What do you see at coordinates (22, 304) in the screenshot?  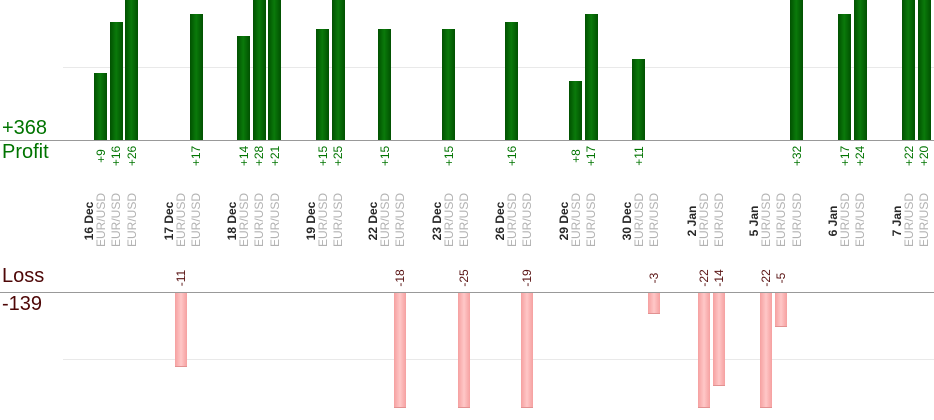 I see `loss-total-label: -139` at bounding box center [22, 304].